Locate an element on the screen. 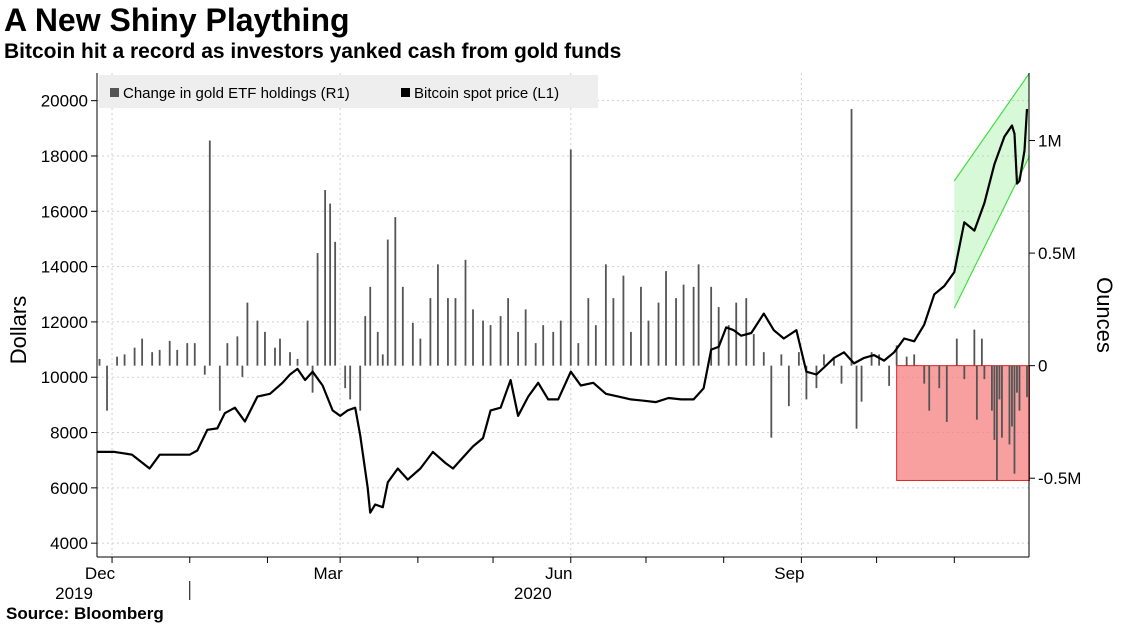 Image resolution: width=1121 pixels, height=627 pixels. right-axis-title: Ounces is located at coordinates (1104, 315).